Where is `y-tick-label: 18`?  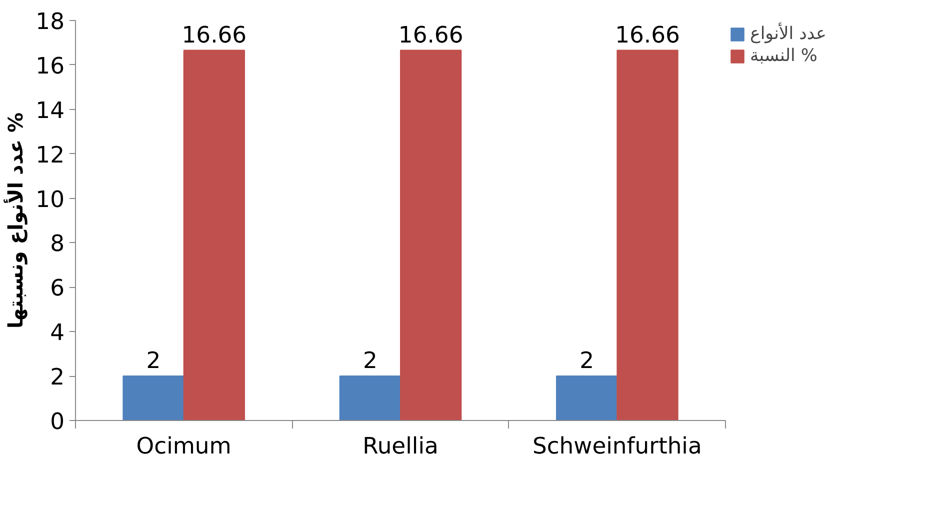
y-tick-label: 18 is located at coordinates (50, 22).